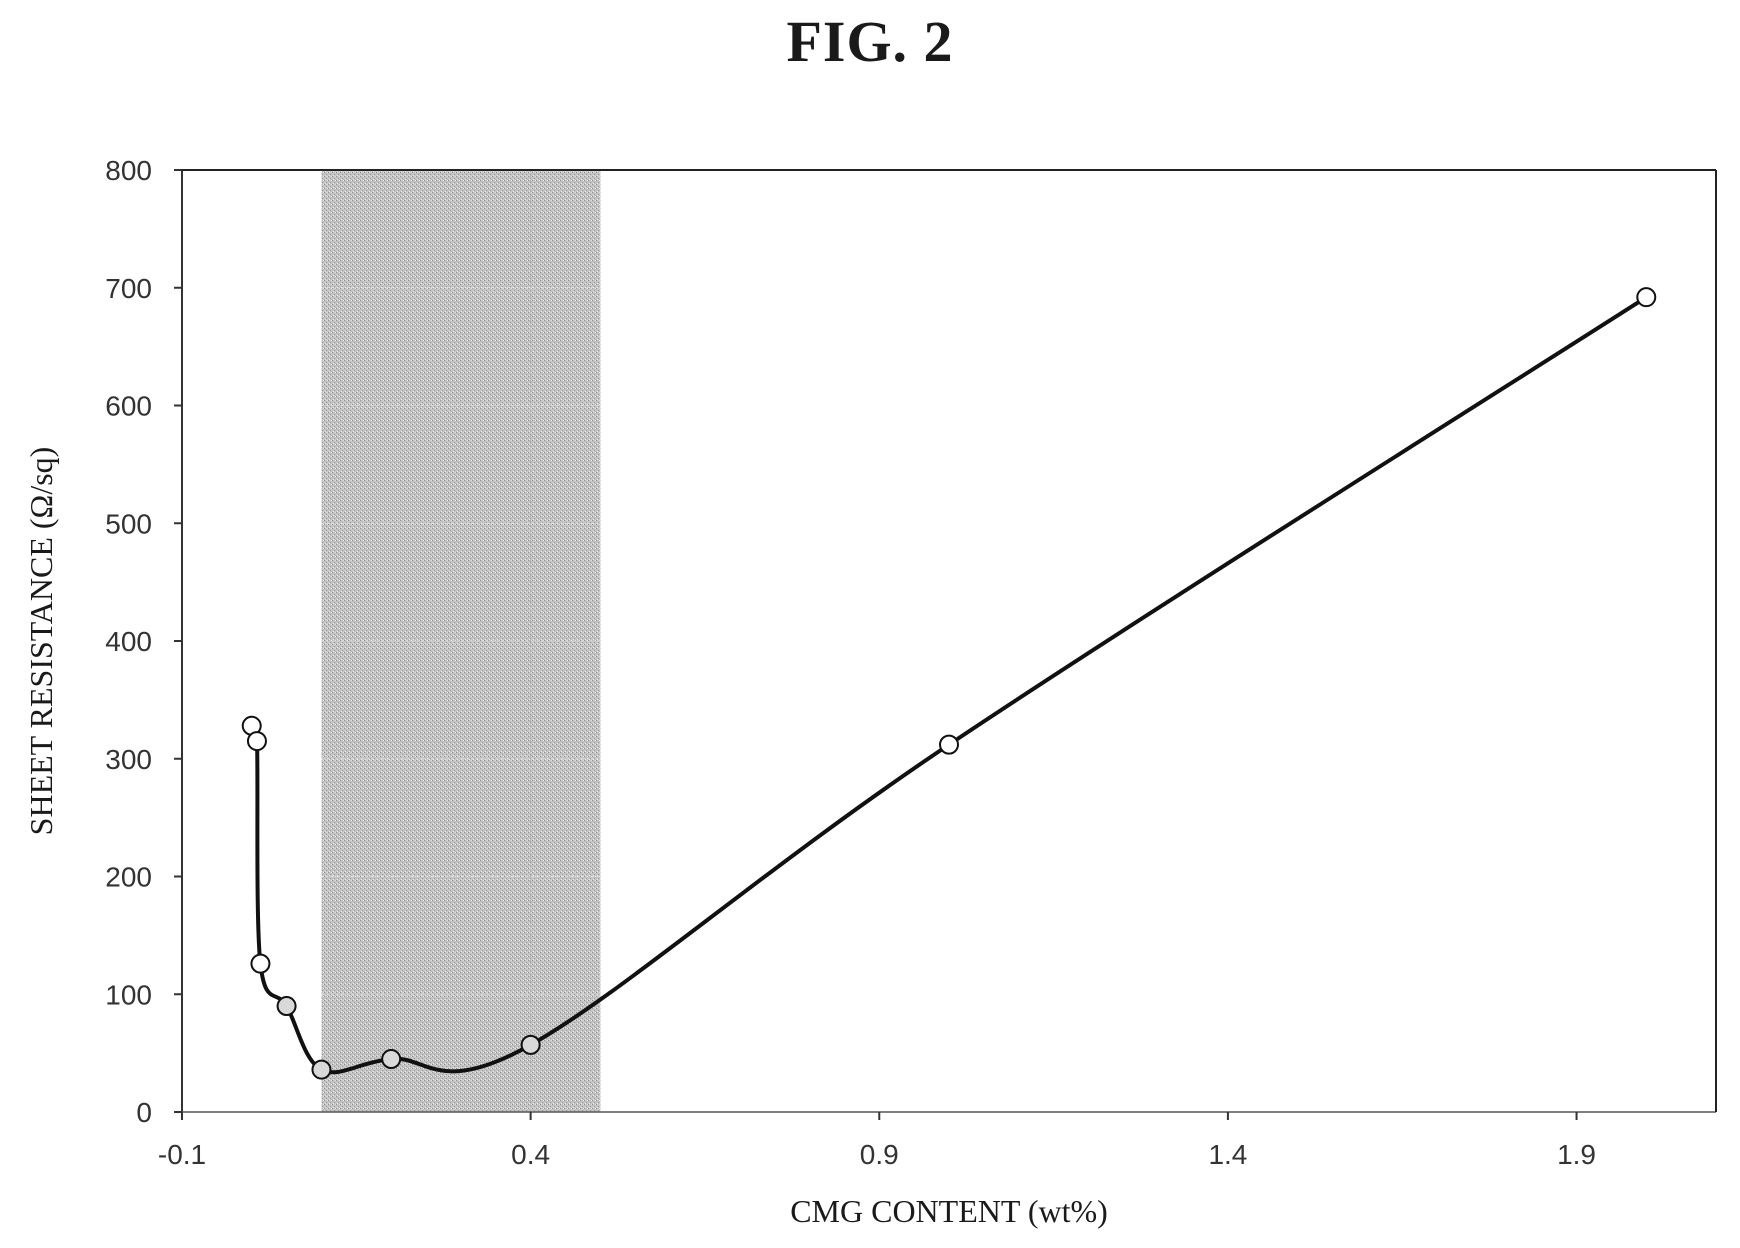  Describe the element at coordinates (128, 994) in the screenshot. I see `y-tick-label: 100` at that location.